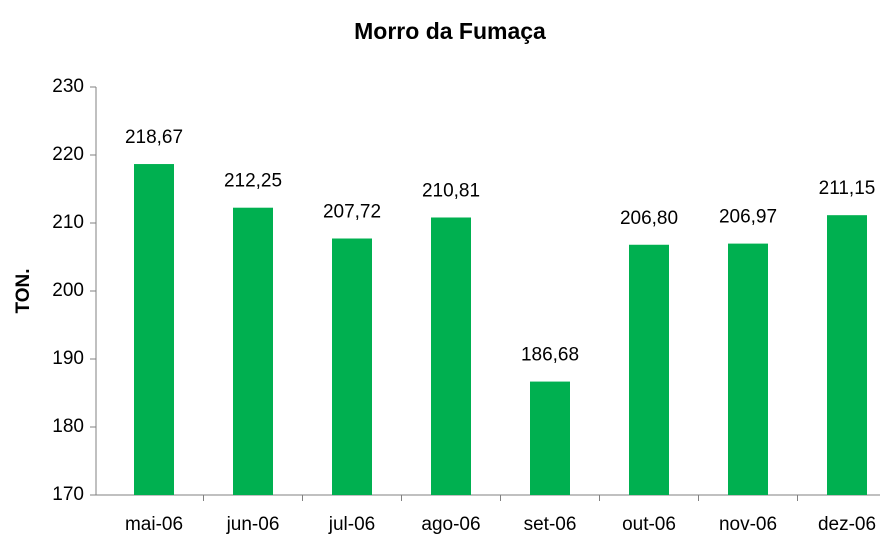  I want to click on value-label: 206,97, so click(748, 217).